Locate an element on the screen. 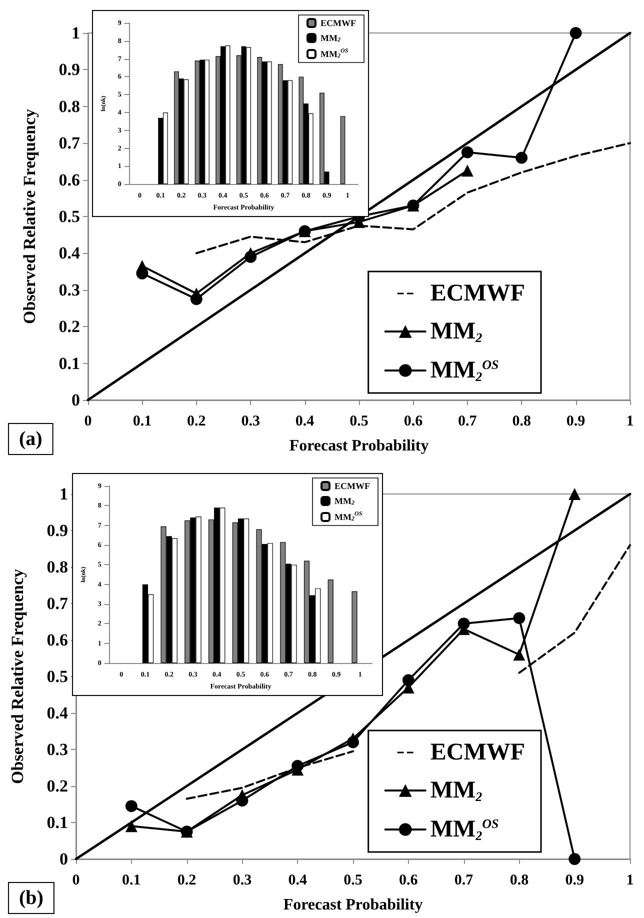 Image resolution: width=644 pixels, height=918 pixels. x-tick-label: 0.1 is located at coordinates (142, 422).